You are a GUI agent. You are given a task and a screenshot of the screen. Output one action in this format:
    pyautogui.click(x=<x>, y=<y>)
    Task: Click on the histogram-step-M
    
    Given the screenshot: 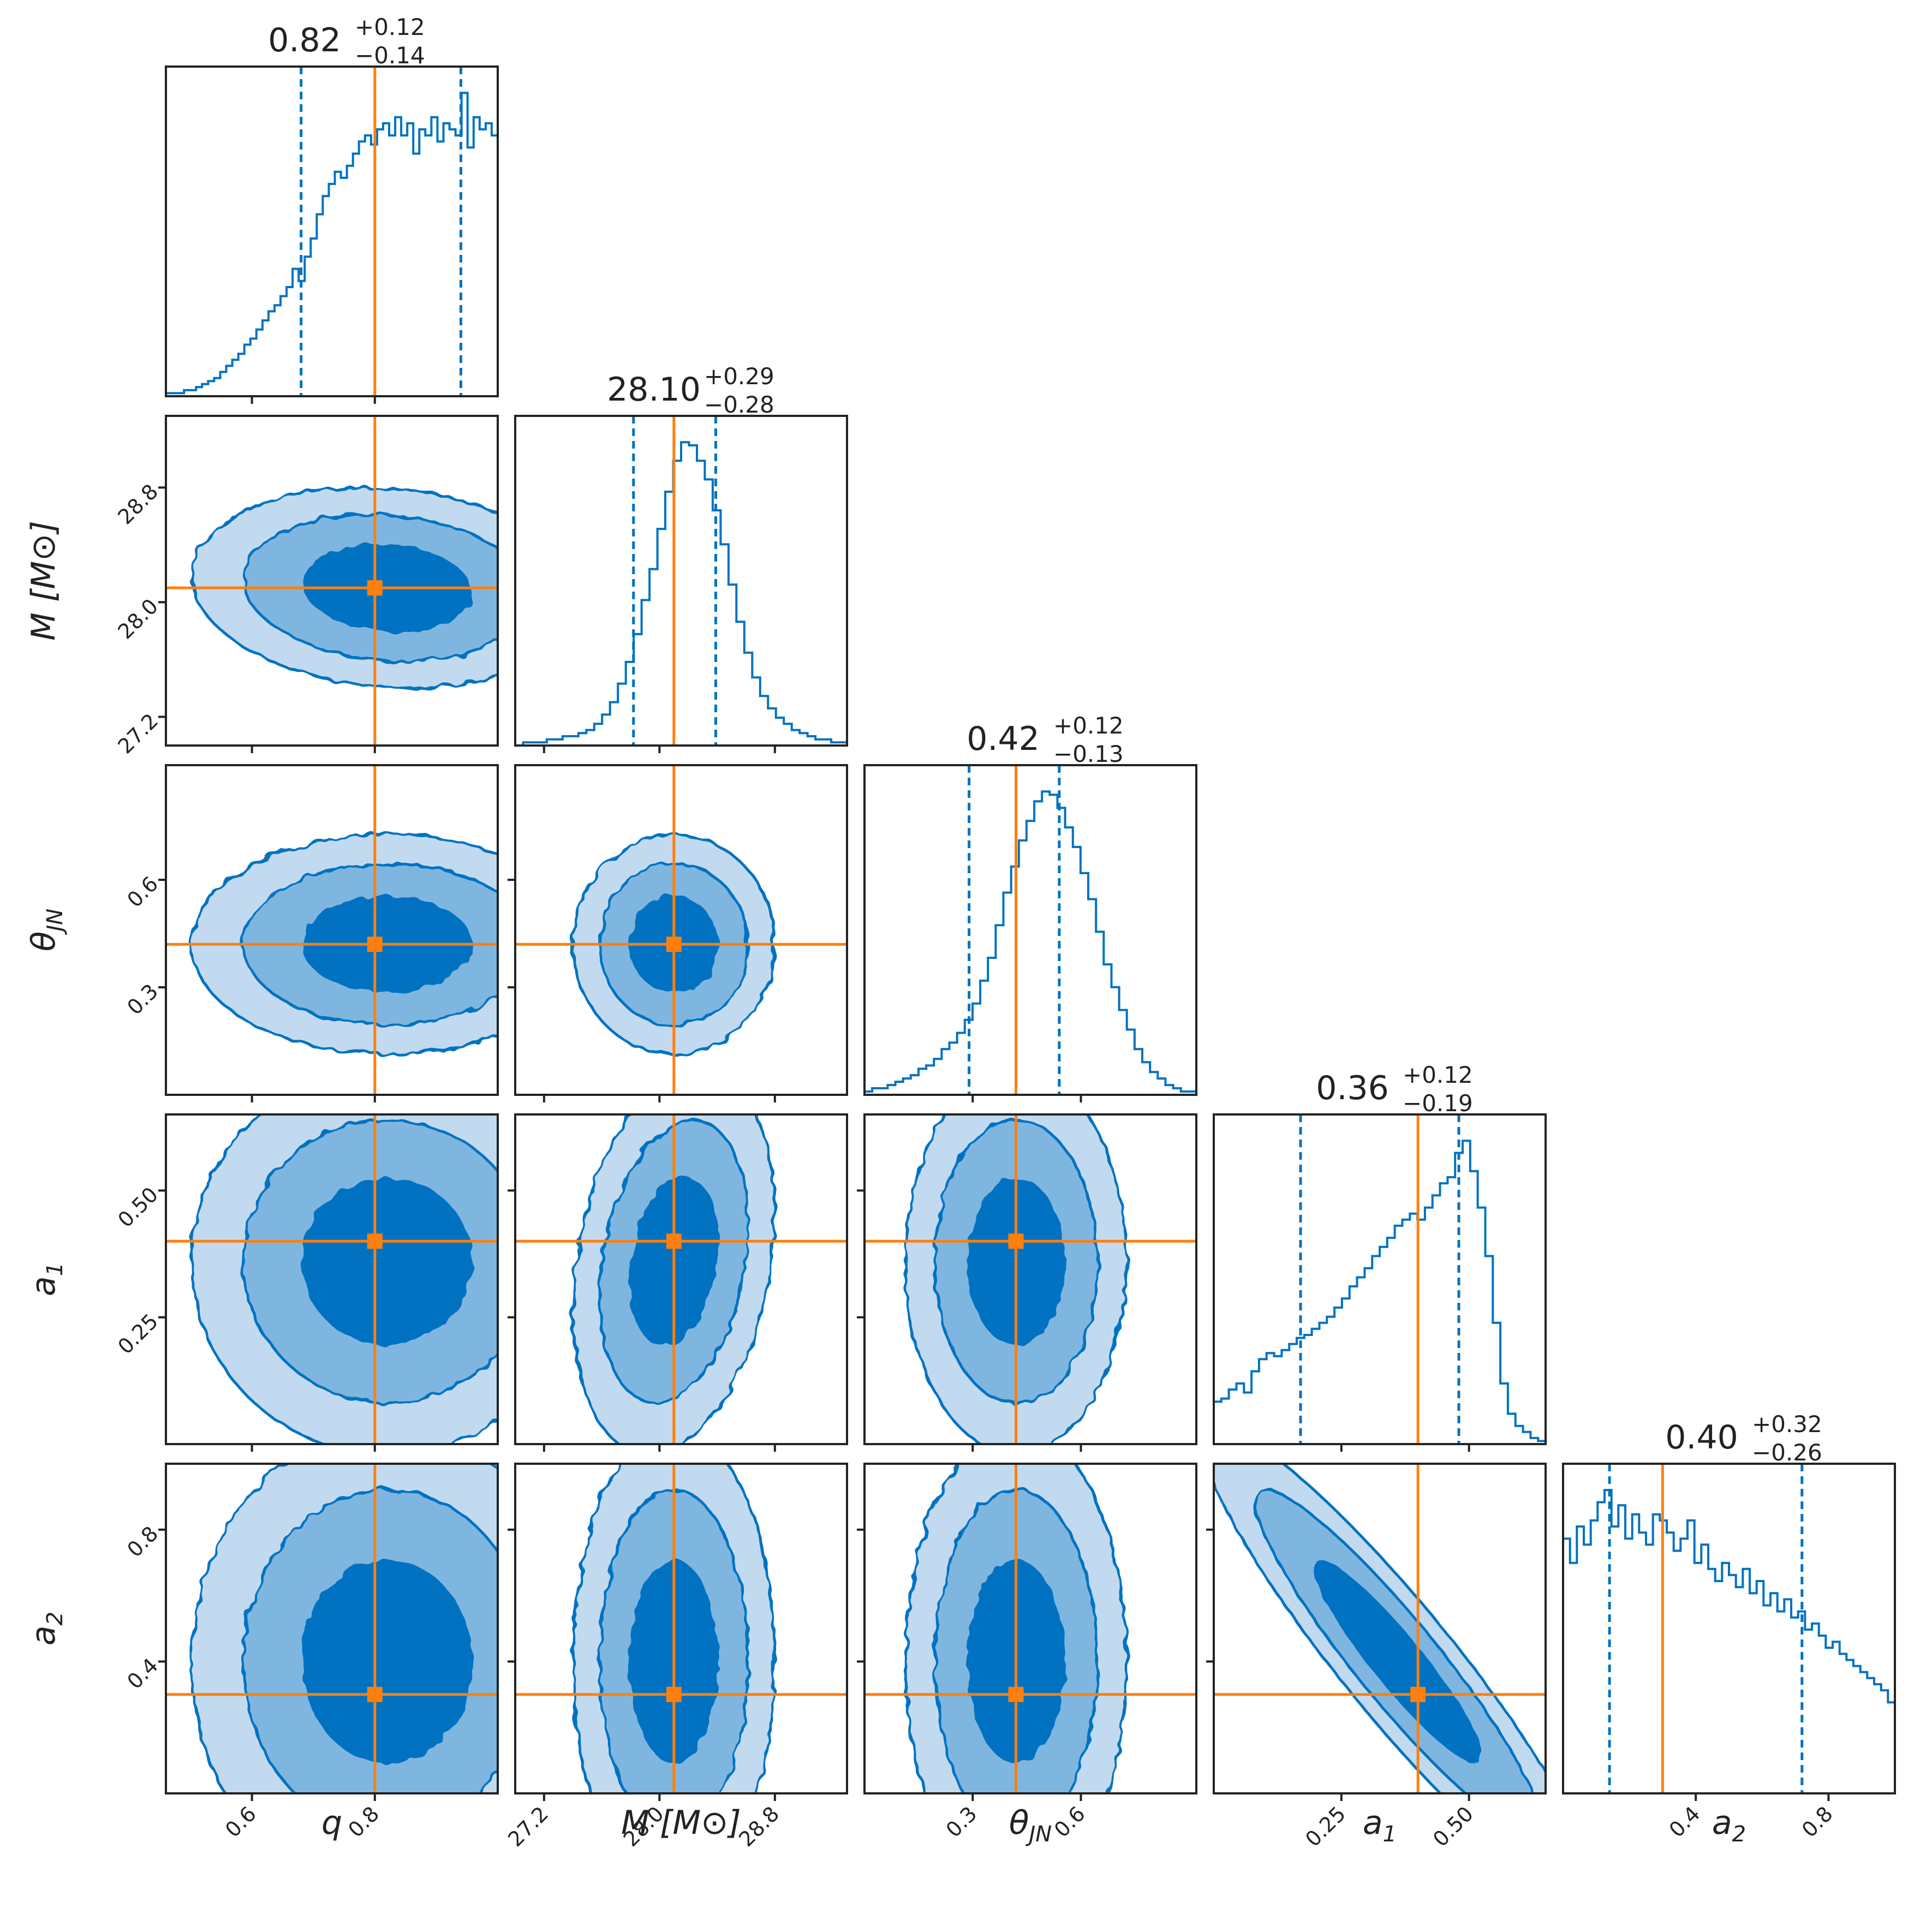 What is the action you would take?
    pyautogui.click(x=681, y=593)
    